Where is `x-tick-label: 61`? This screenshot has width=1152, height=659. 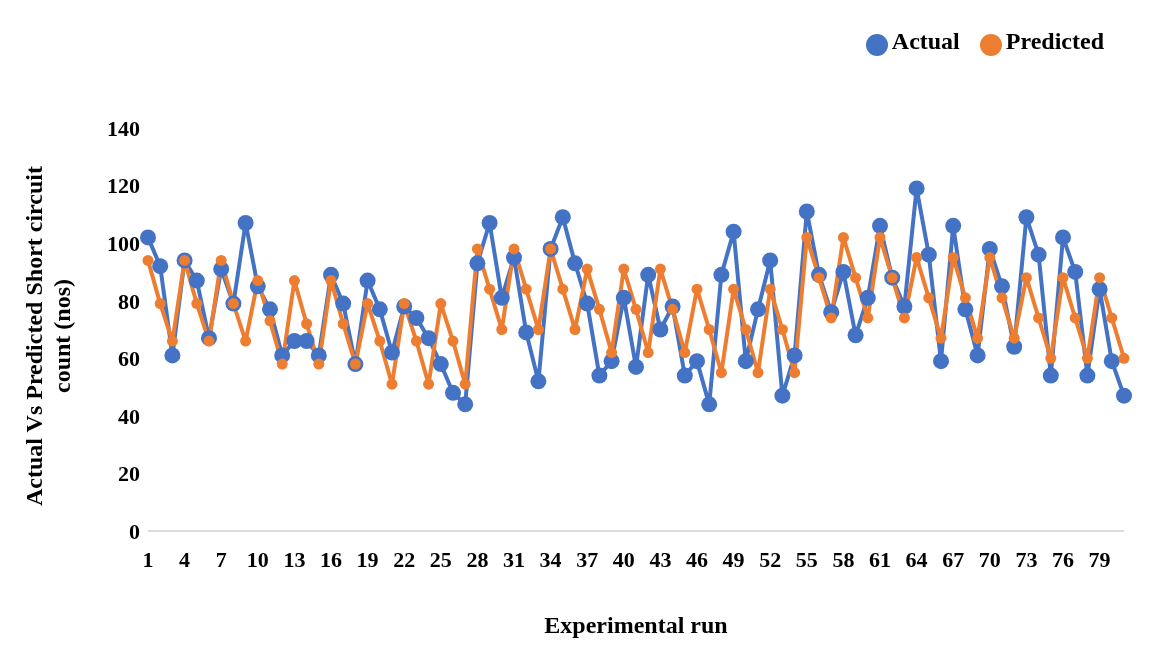
x-tick-label: 61 is located at coordinates (880, 559).